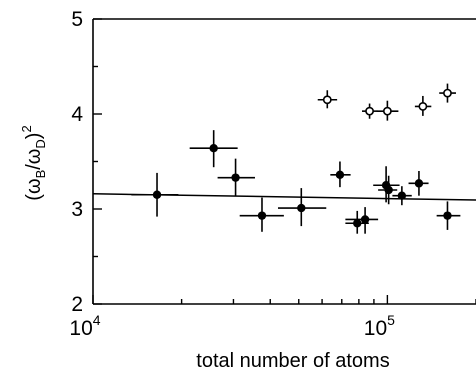  I want to click on y-tick-label: 3, so click(77, 209).